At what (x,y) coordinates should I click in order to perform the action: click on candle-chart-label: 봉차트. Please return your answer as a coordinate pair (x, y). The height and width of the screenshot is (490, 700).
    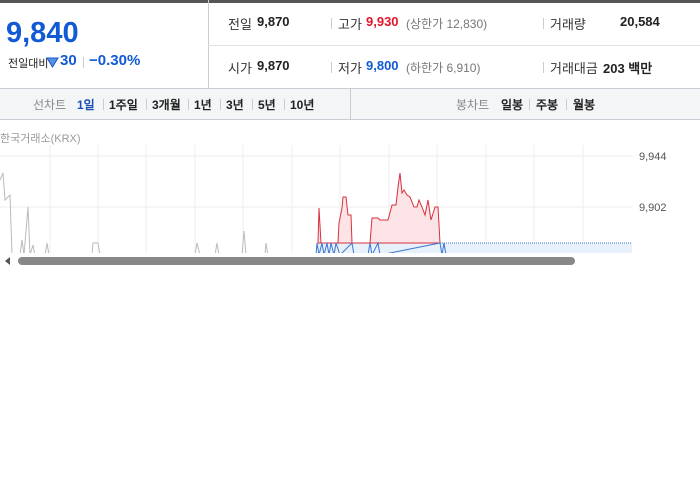
    Looking at the image, I should click on (473, 105).